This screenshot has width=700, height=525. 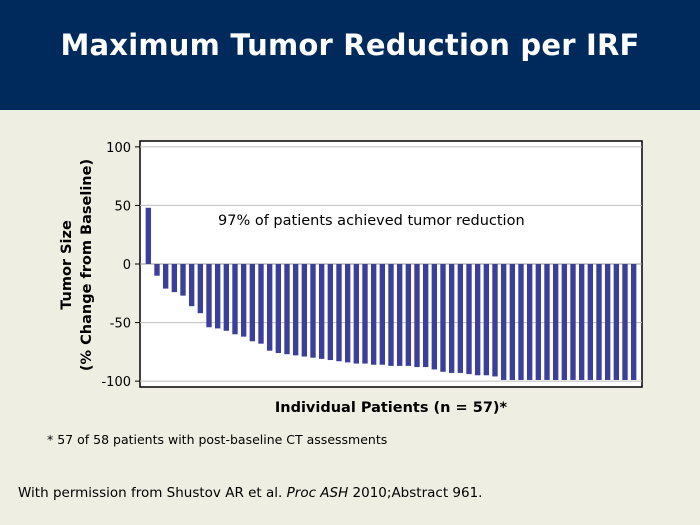 I want to click on chart-annotation: 97% of patients achieved tumor reduction, so click(x=371, y=221).